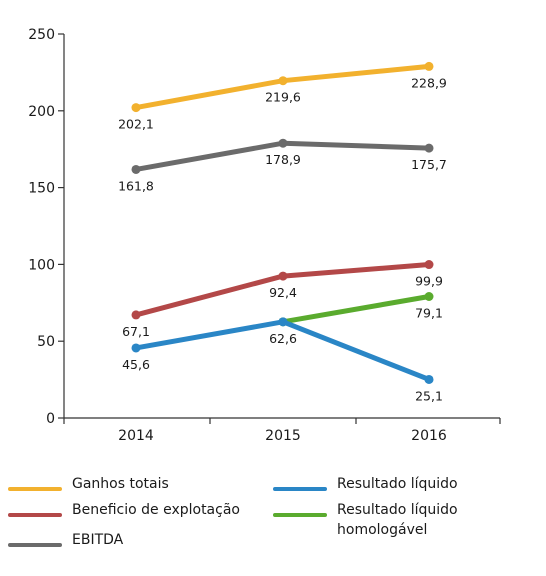 The image size is (546, 576). I want to click on legend-label: Resultado líquido homologável, so click(397, 520).